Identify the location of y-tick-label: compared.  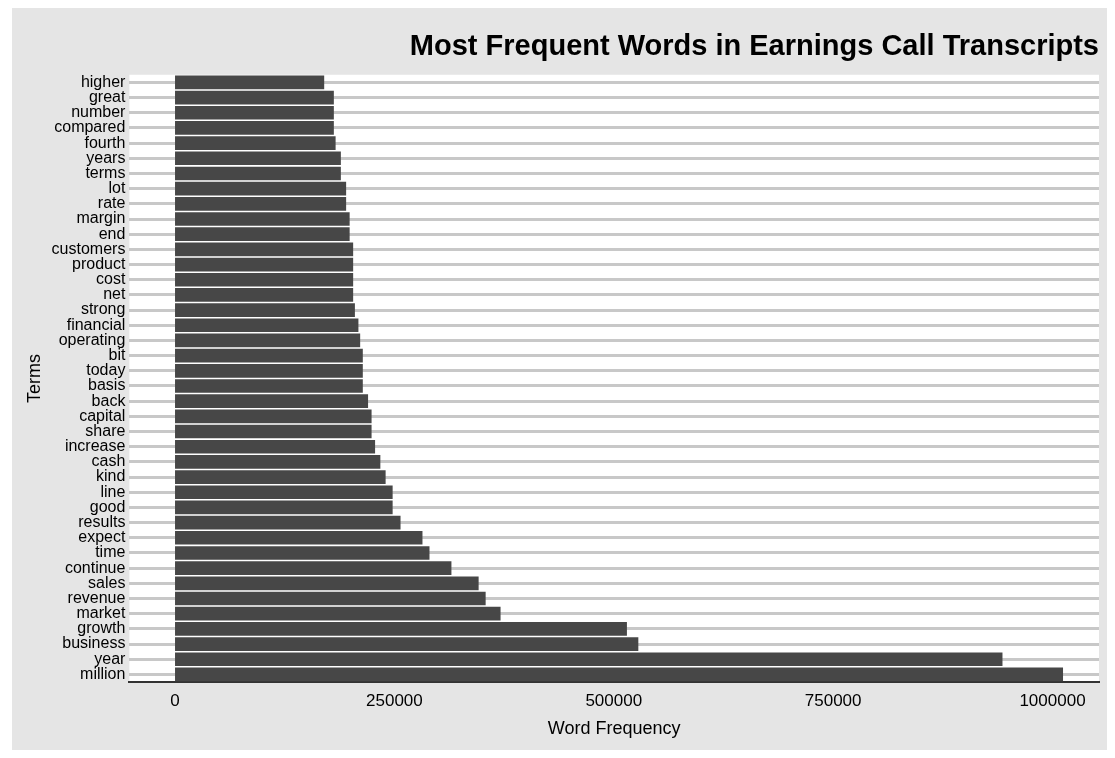
(90, 127).